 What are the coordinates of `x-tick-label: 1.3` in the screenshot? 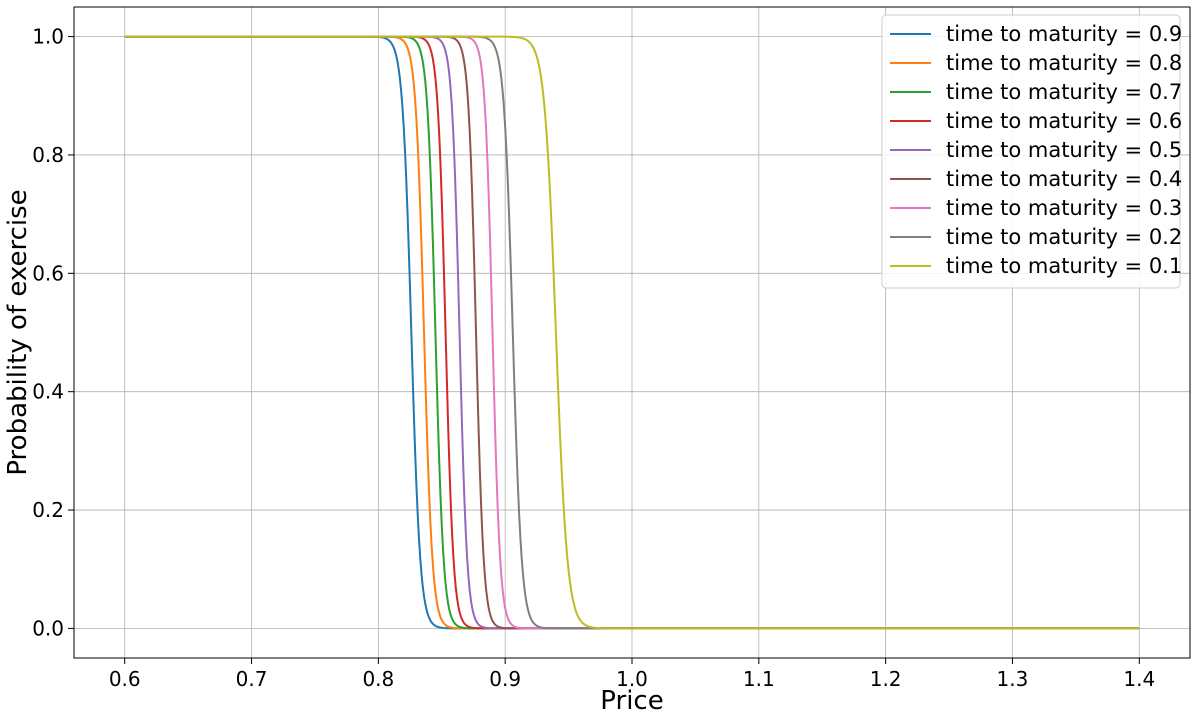 It's located at (1013, 679).